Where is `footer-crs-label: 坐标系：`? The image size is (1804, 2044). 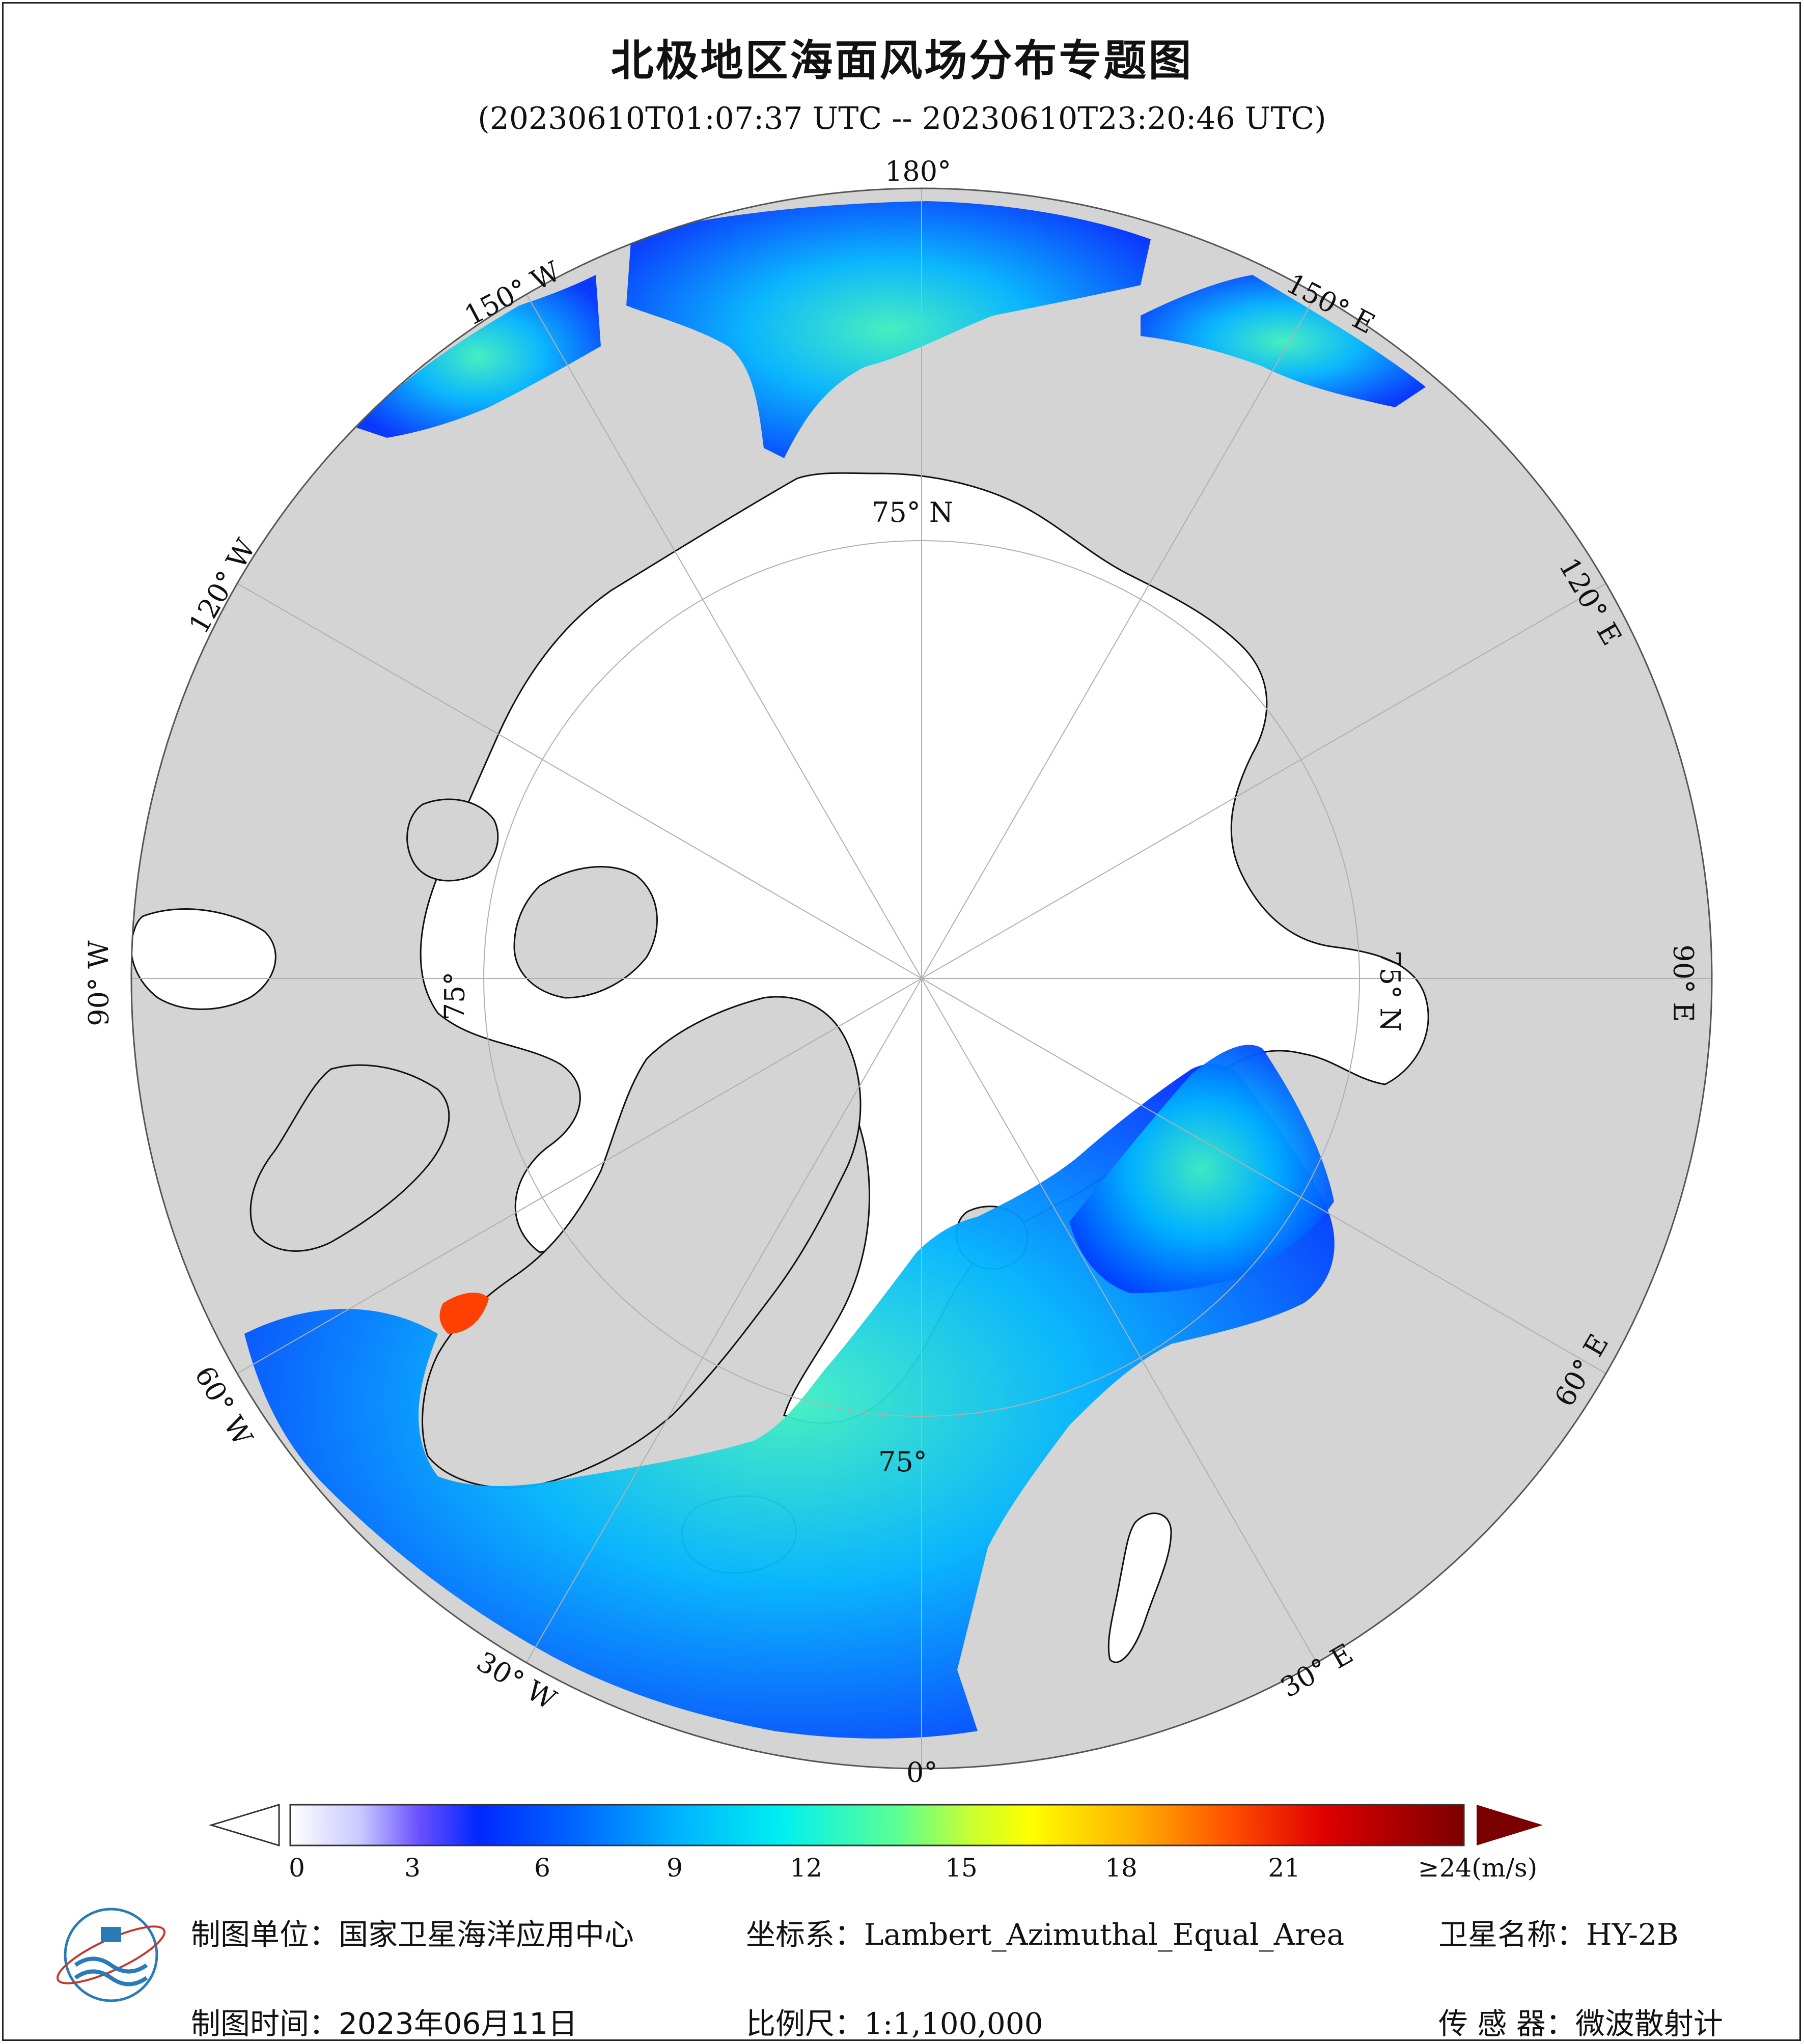 footer-crs-label: 坐标系： is located at coordinates (805, 1934).